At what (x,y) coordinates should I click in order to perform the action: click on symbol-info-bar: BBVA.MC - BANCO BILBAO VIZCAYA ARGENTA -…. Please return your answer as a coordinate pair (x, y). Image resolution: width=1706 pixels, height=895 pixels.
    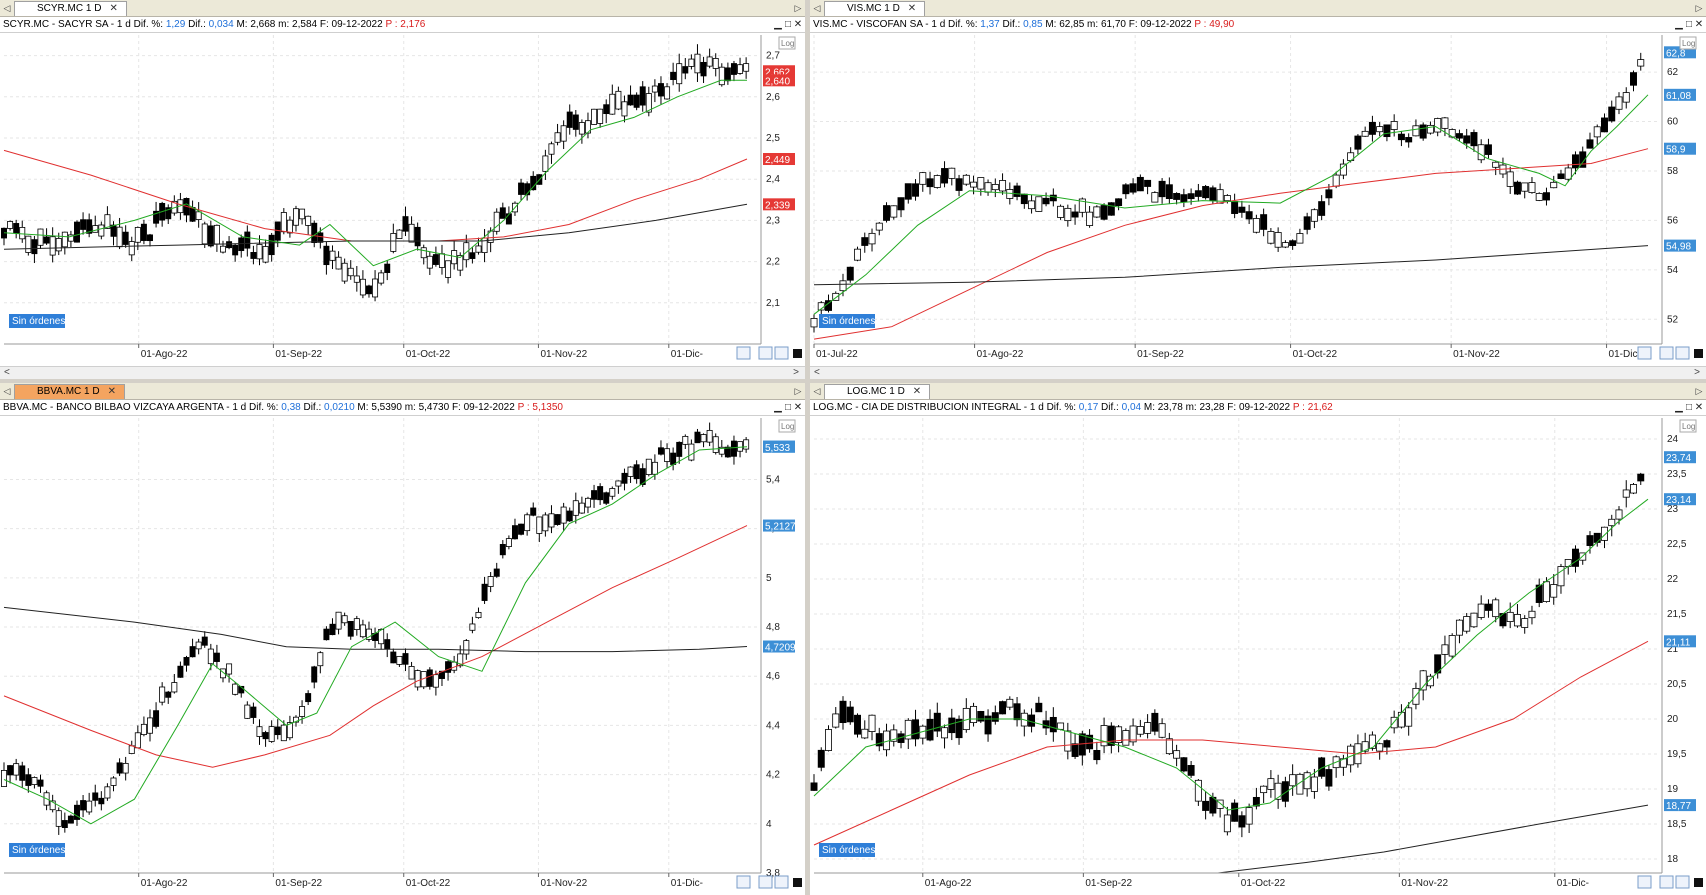
    Looking at the image, I should click on (402, 408).